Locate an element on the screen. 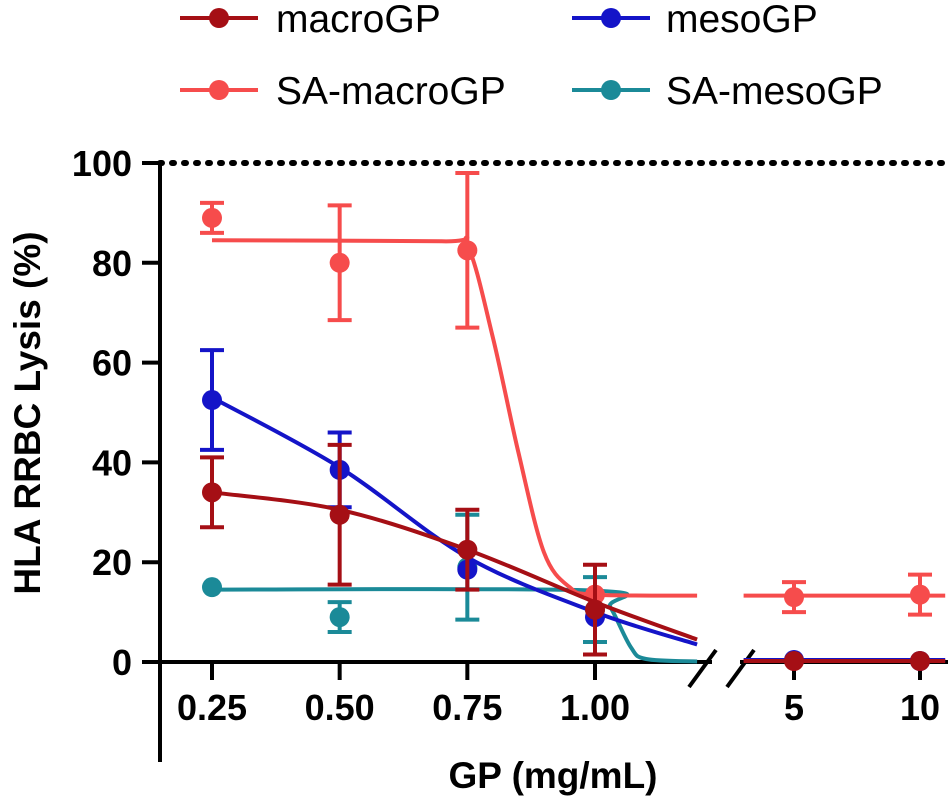 This screenshot has height=804, width=950. y-tick-label-0: 0 is located at coordinates (122, 662).